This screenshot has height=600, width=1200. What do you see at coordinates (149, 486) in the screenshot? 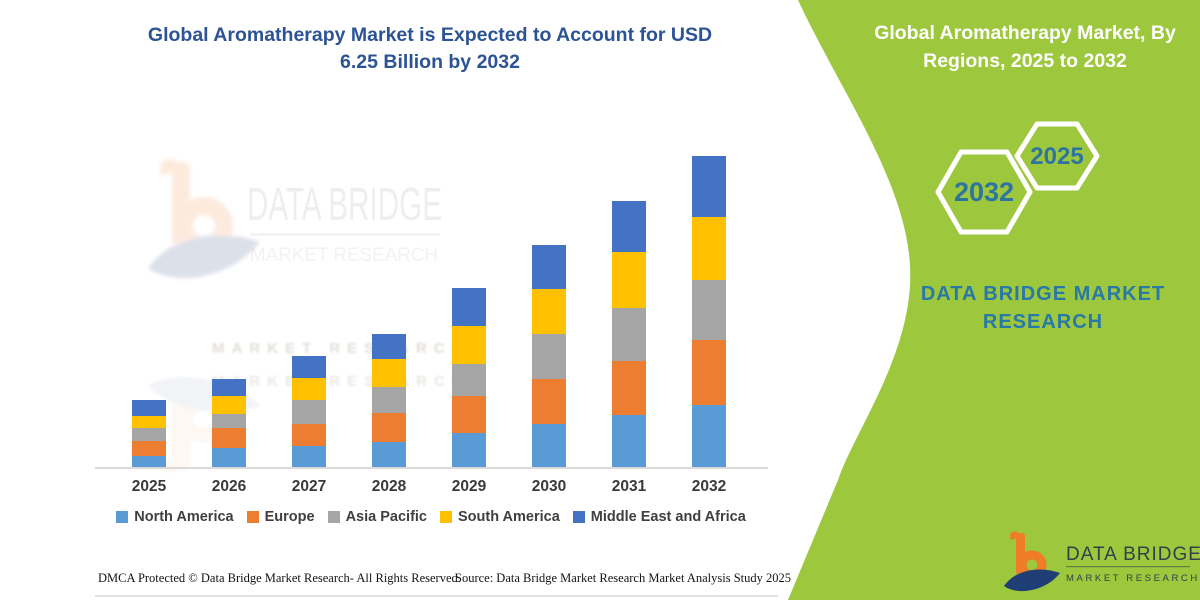
I see `x-axis-label: 2025` at bounding box center [149, 486].